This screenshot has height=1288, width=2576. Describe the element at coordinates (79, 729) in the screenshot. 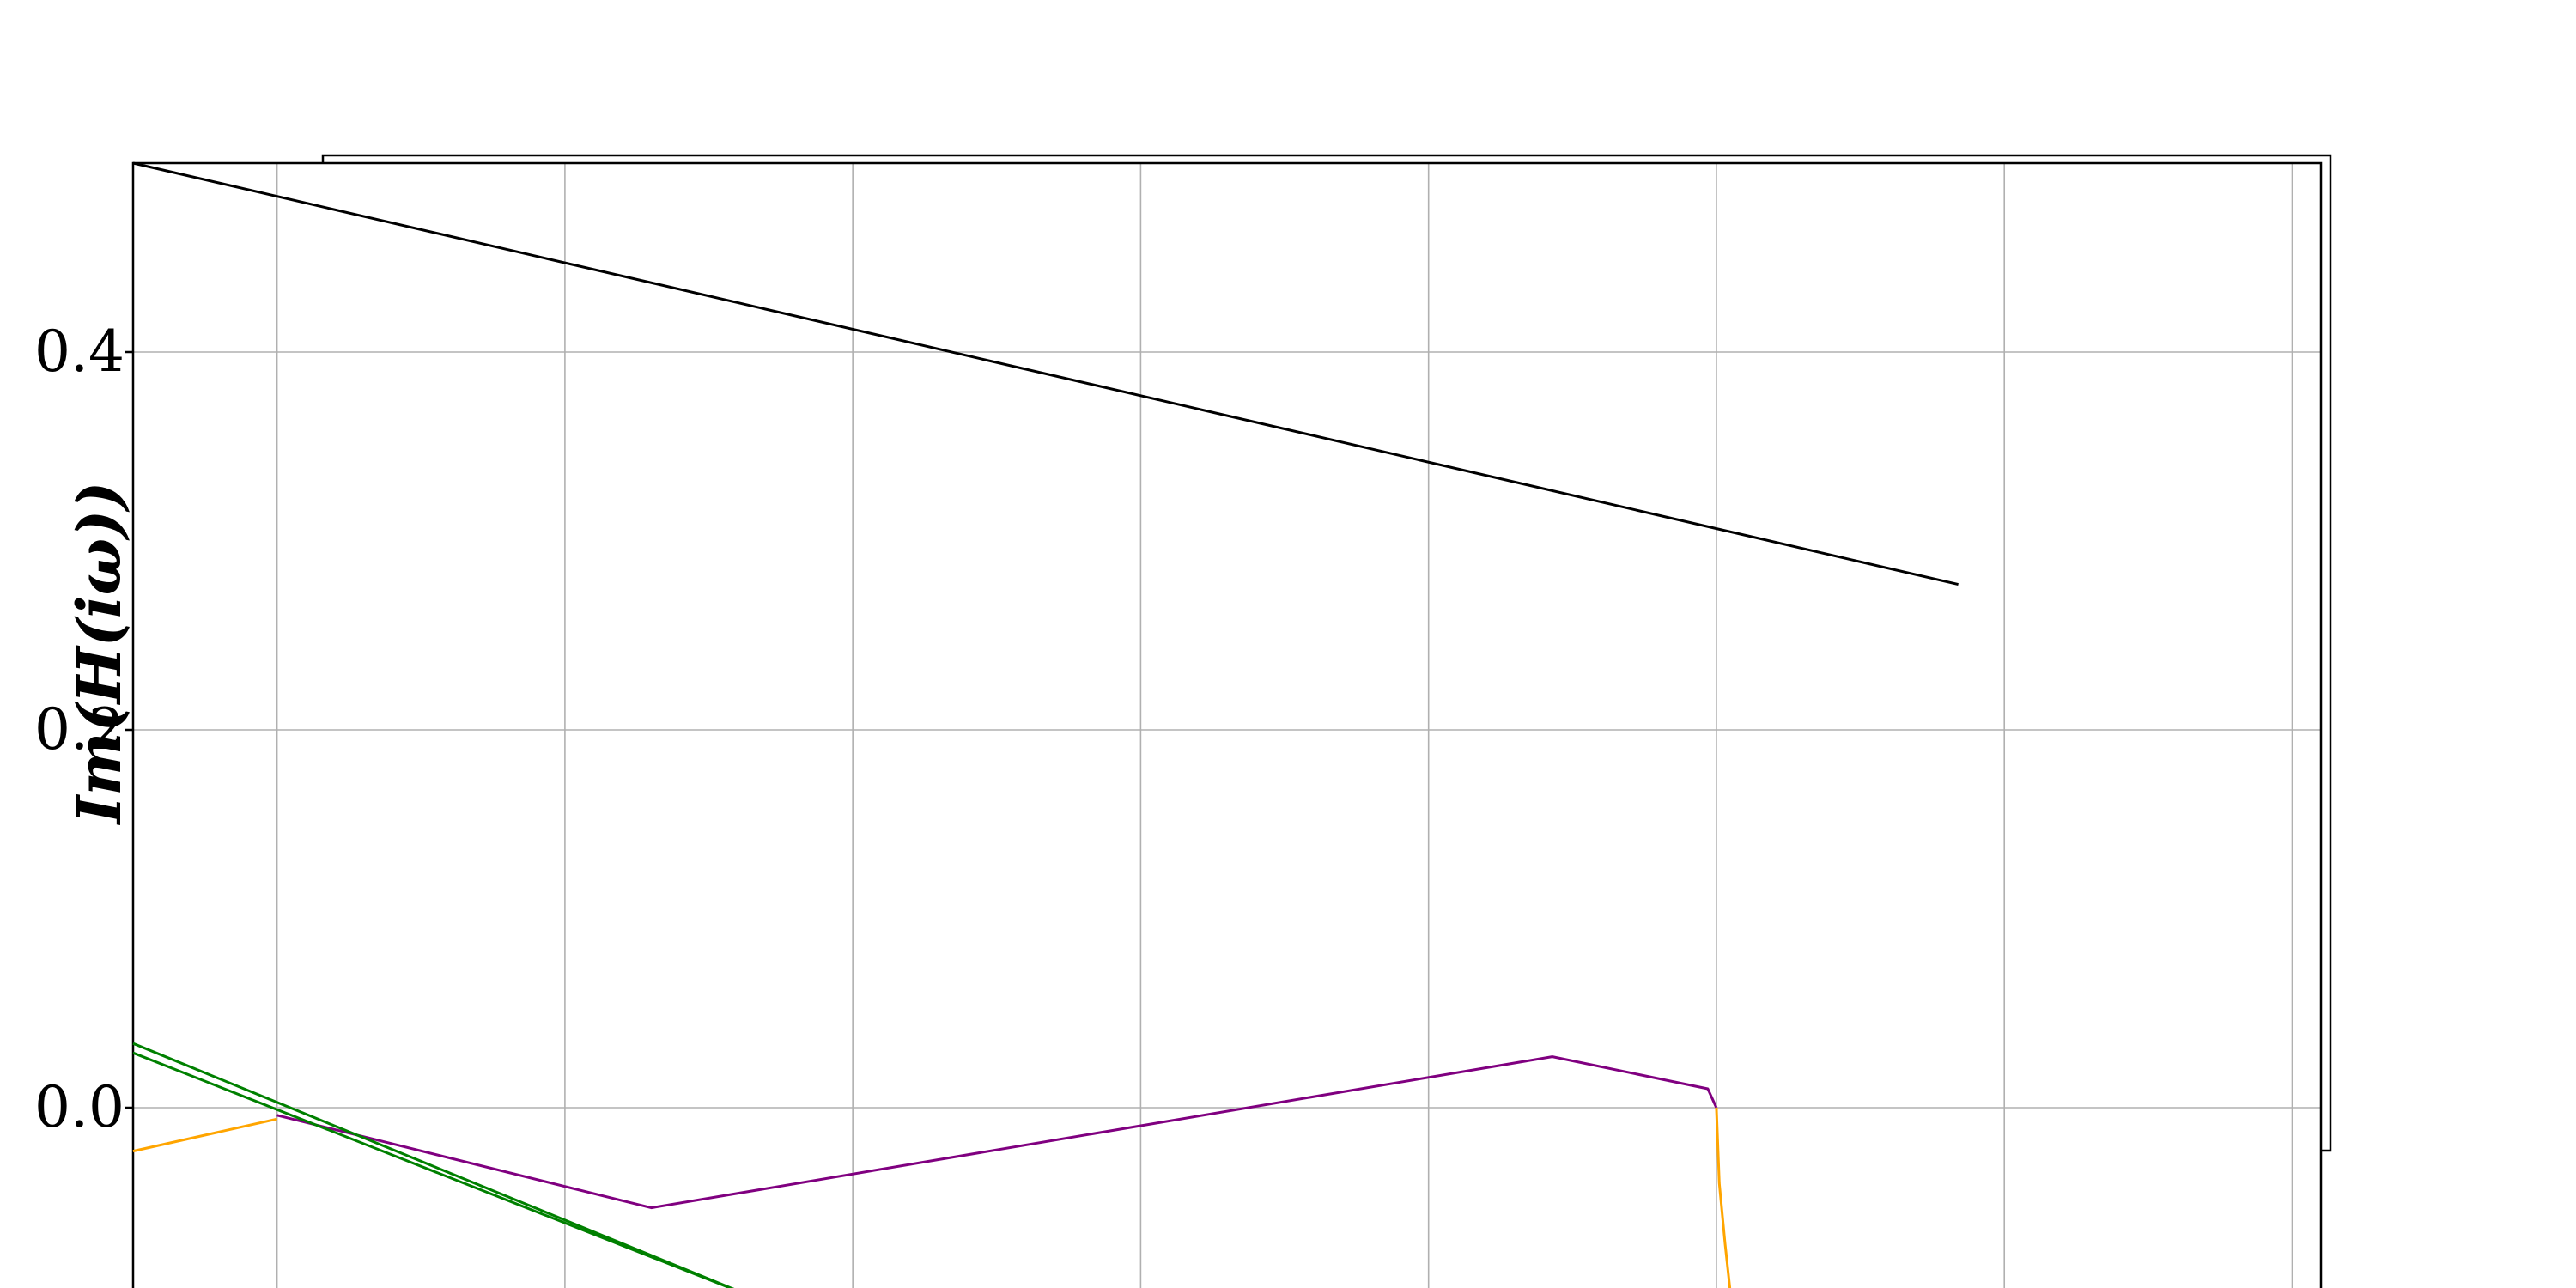

I see `y-tick-label-1: 0.2` at that location.